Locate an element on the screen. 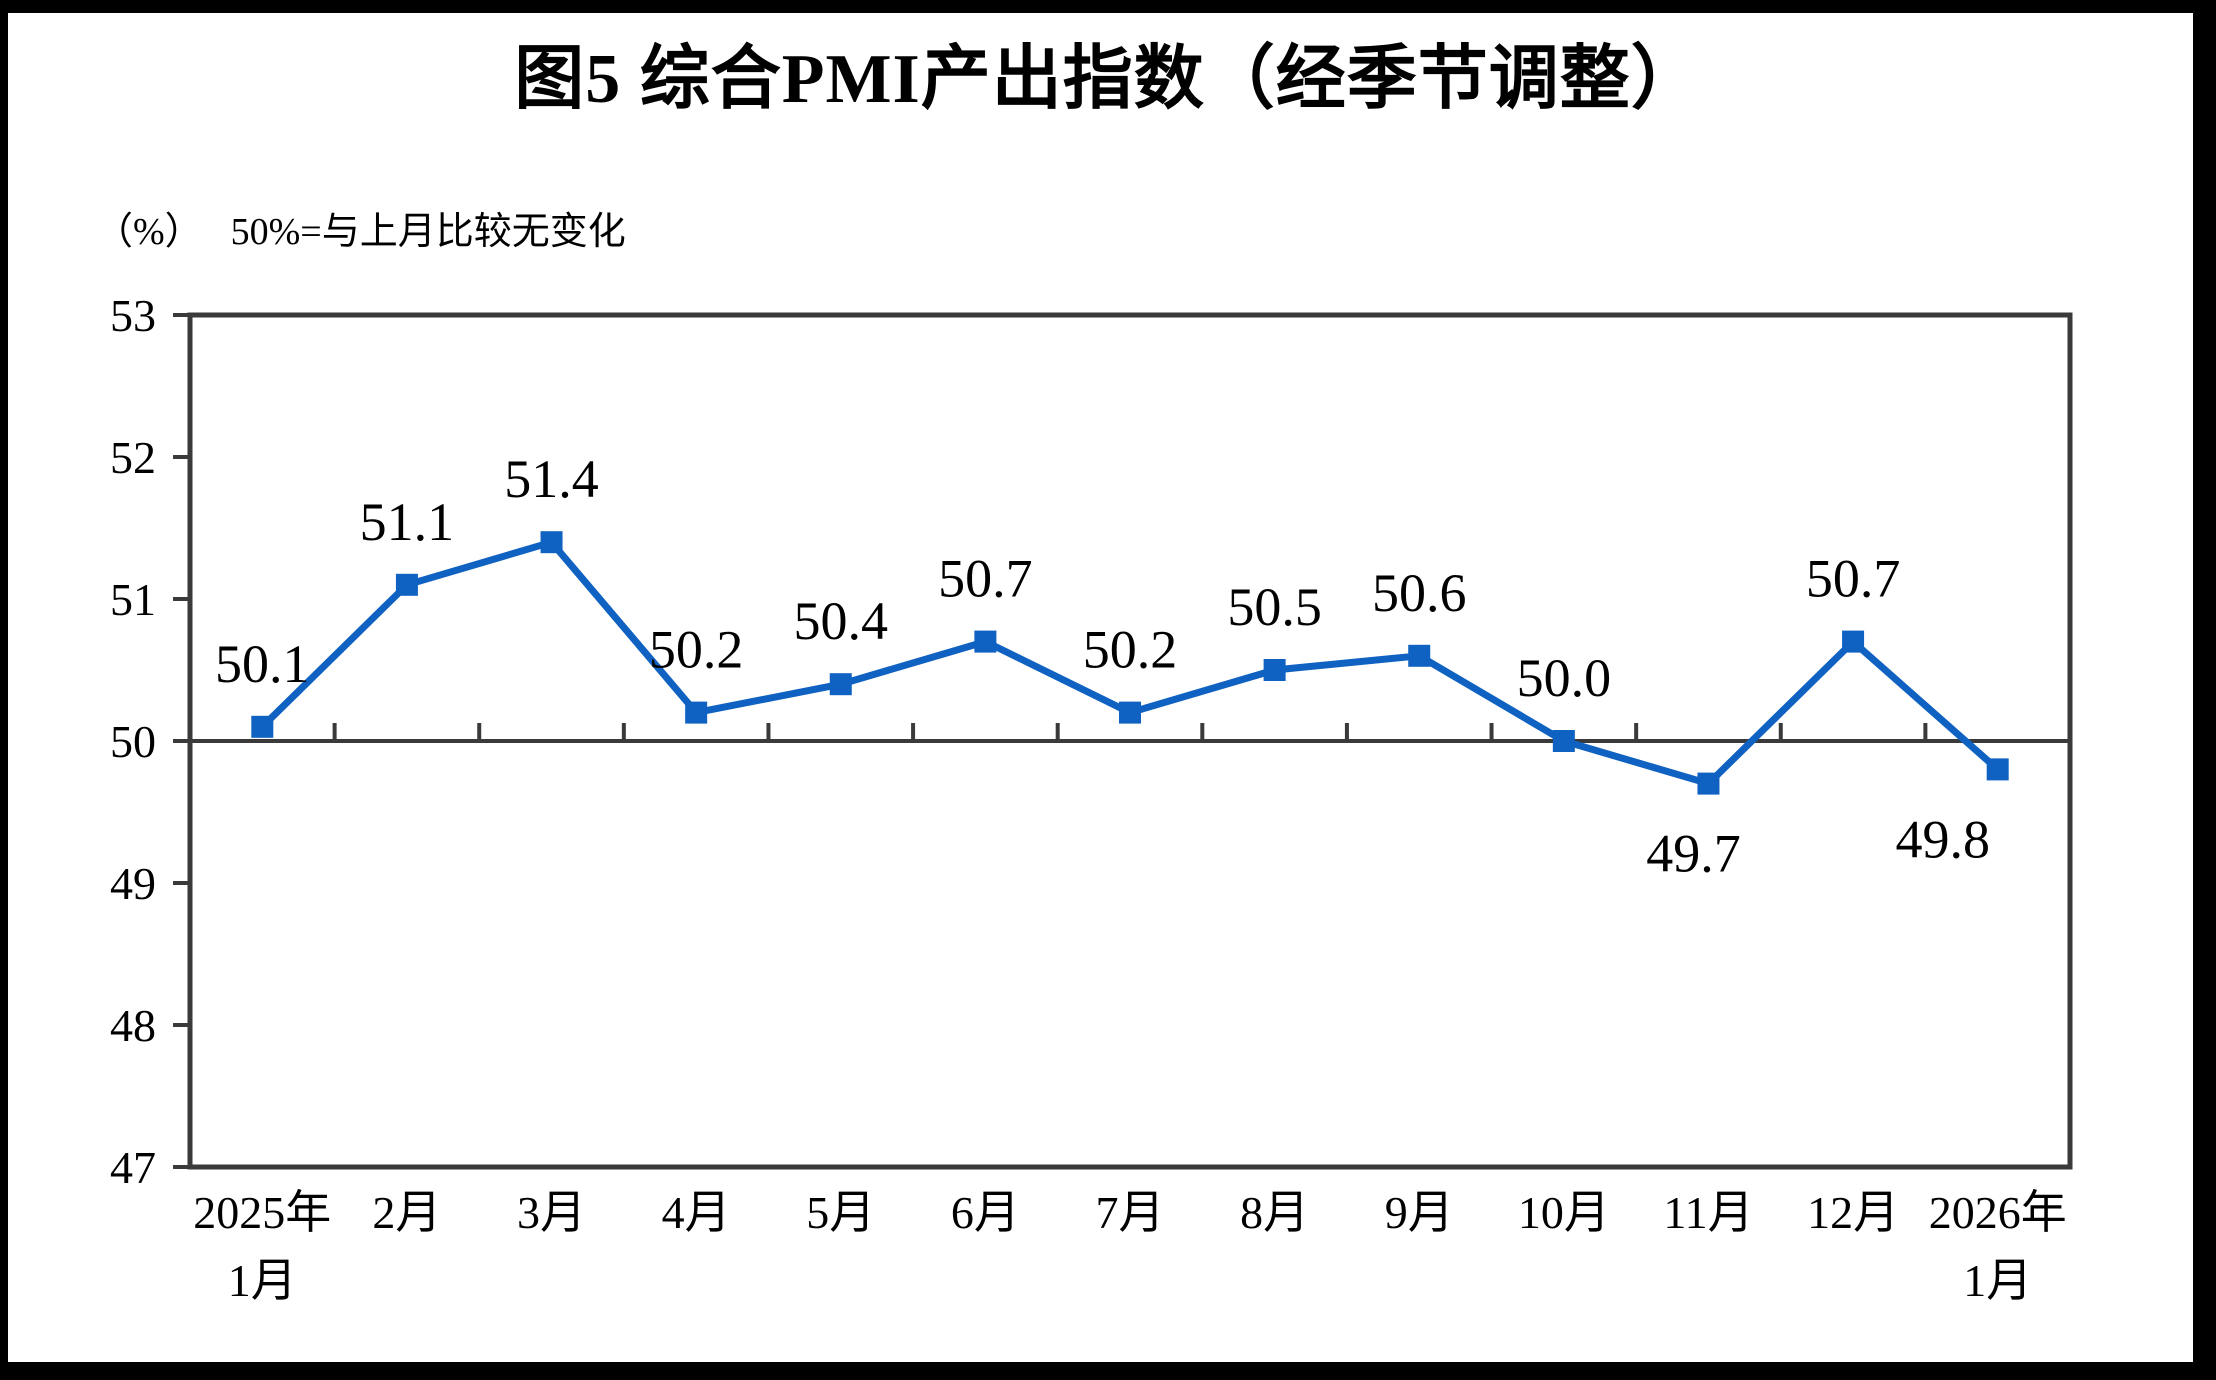 This screenshot has height=1380, width=2216. data-point-label: 51.1 is located at coordinates (407, 522).